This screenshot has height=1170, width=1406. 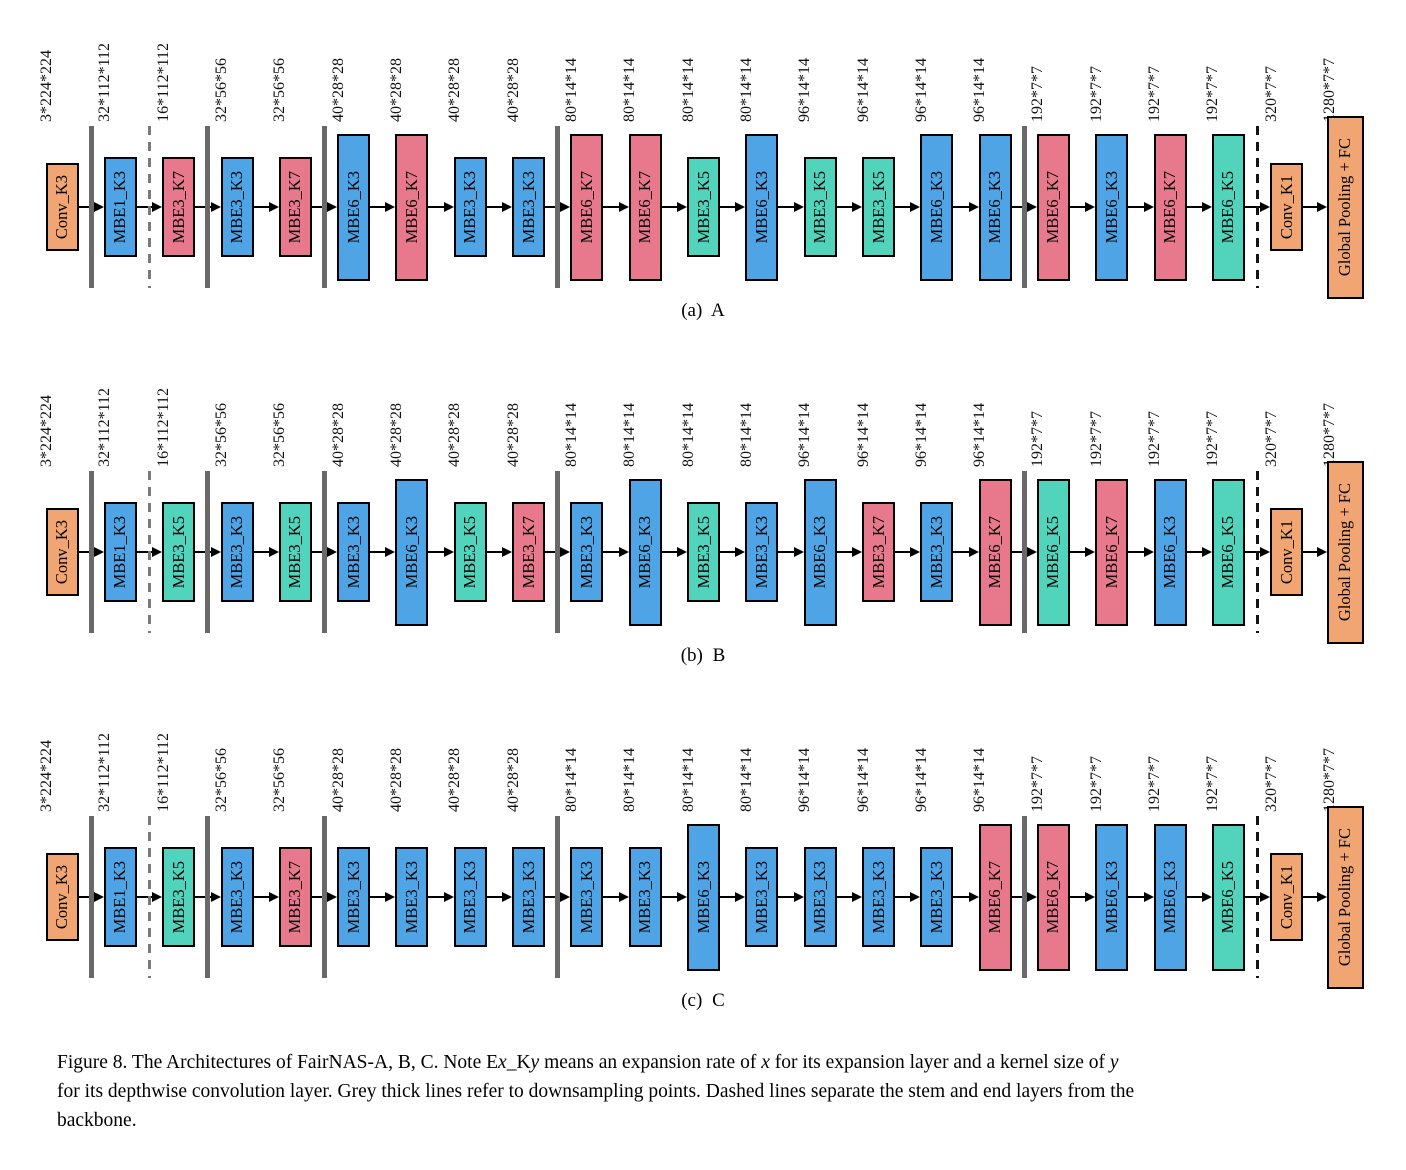 What do you see at coordinates (62, 897) in the screenshot?
I see `layer-block-c-1: Conv_K3` at bounding box center [62, 897].